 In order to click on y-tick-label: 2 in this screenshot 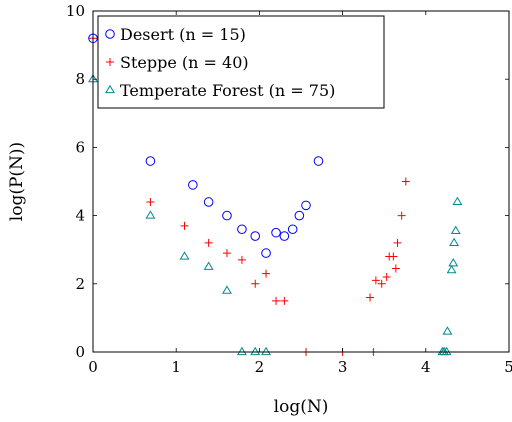, I will do `click(80, 284)`.